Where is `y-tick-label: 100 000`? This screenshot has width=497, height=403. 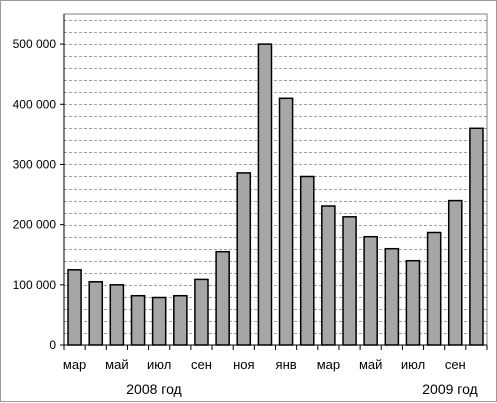 y-tick-label: 100 000 is located at coordinates (35, 285).